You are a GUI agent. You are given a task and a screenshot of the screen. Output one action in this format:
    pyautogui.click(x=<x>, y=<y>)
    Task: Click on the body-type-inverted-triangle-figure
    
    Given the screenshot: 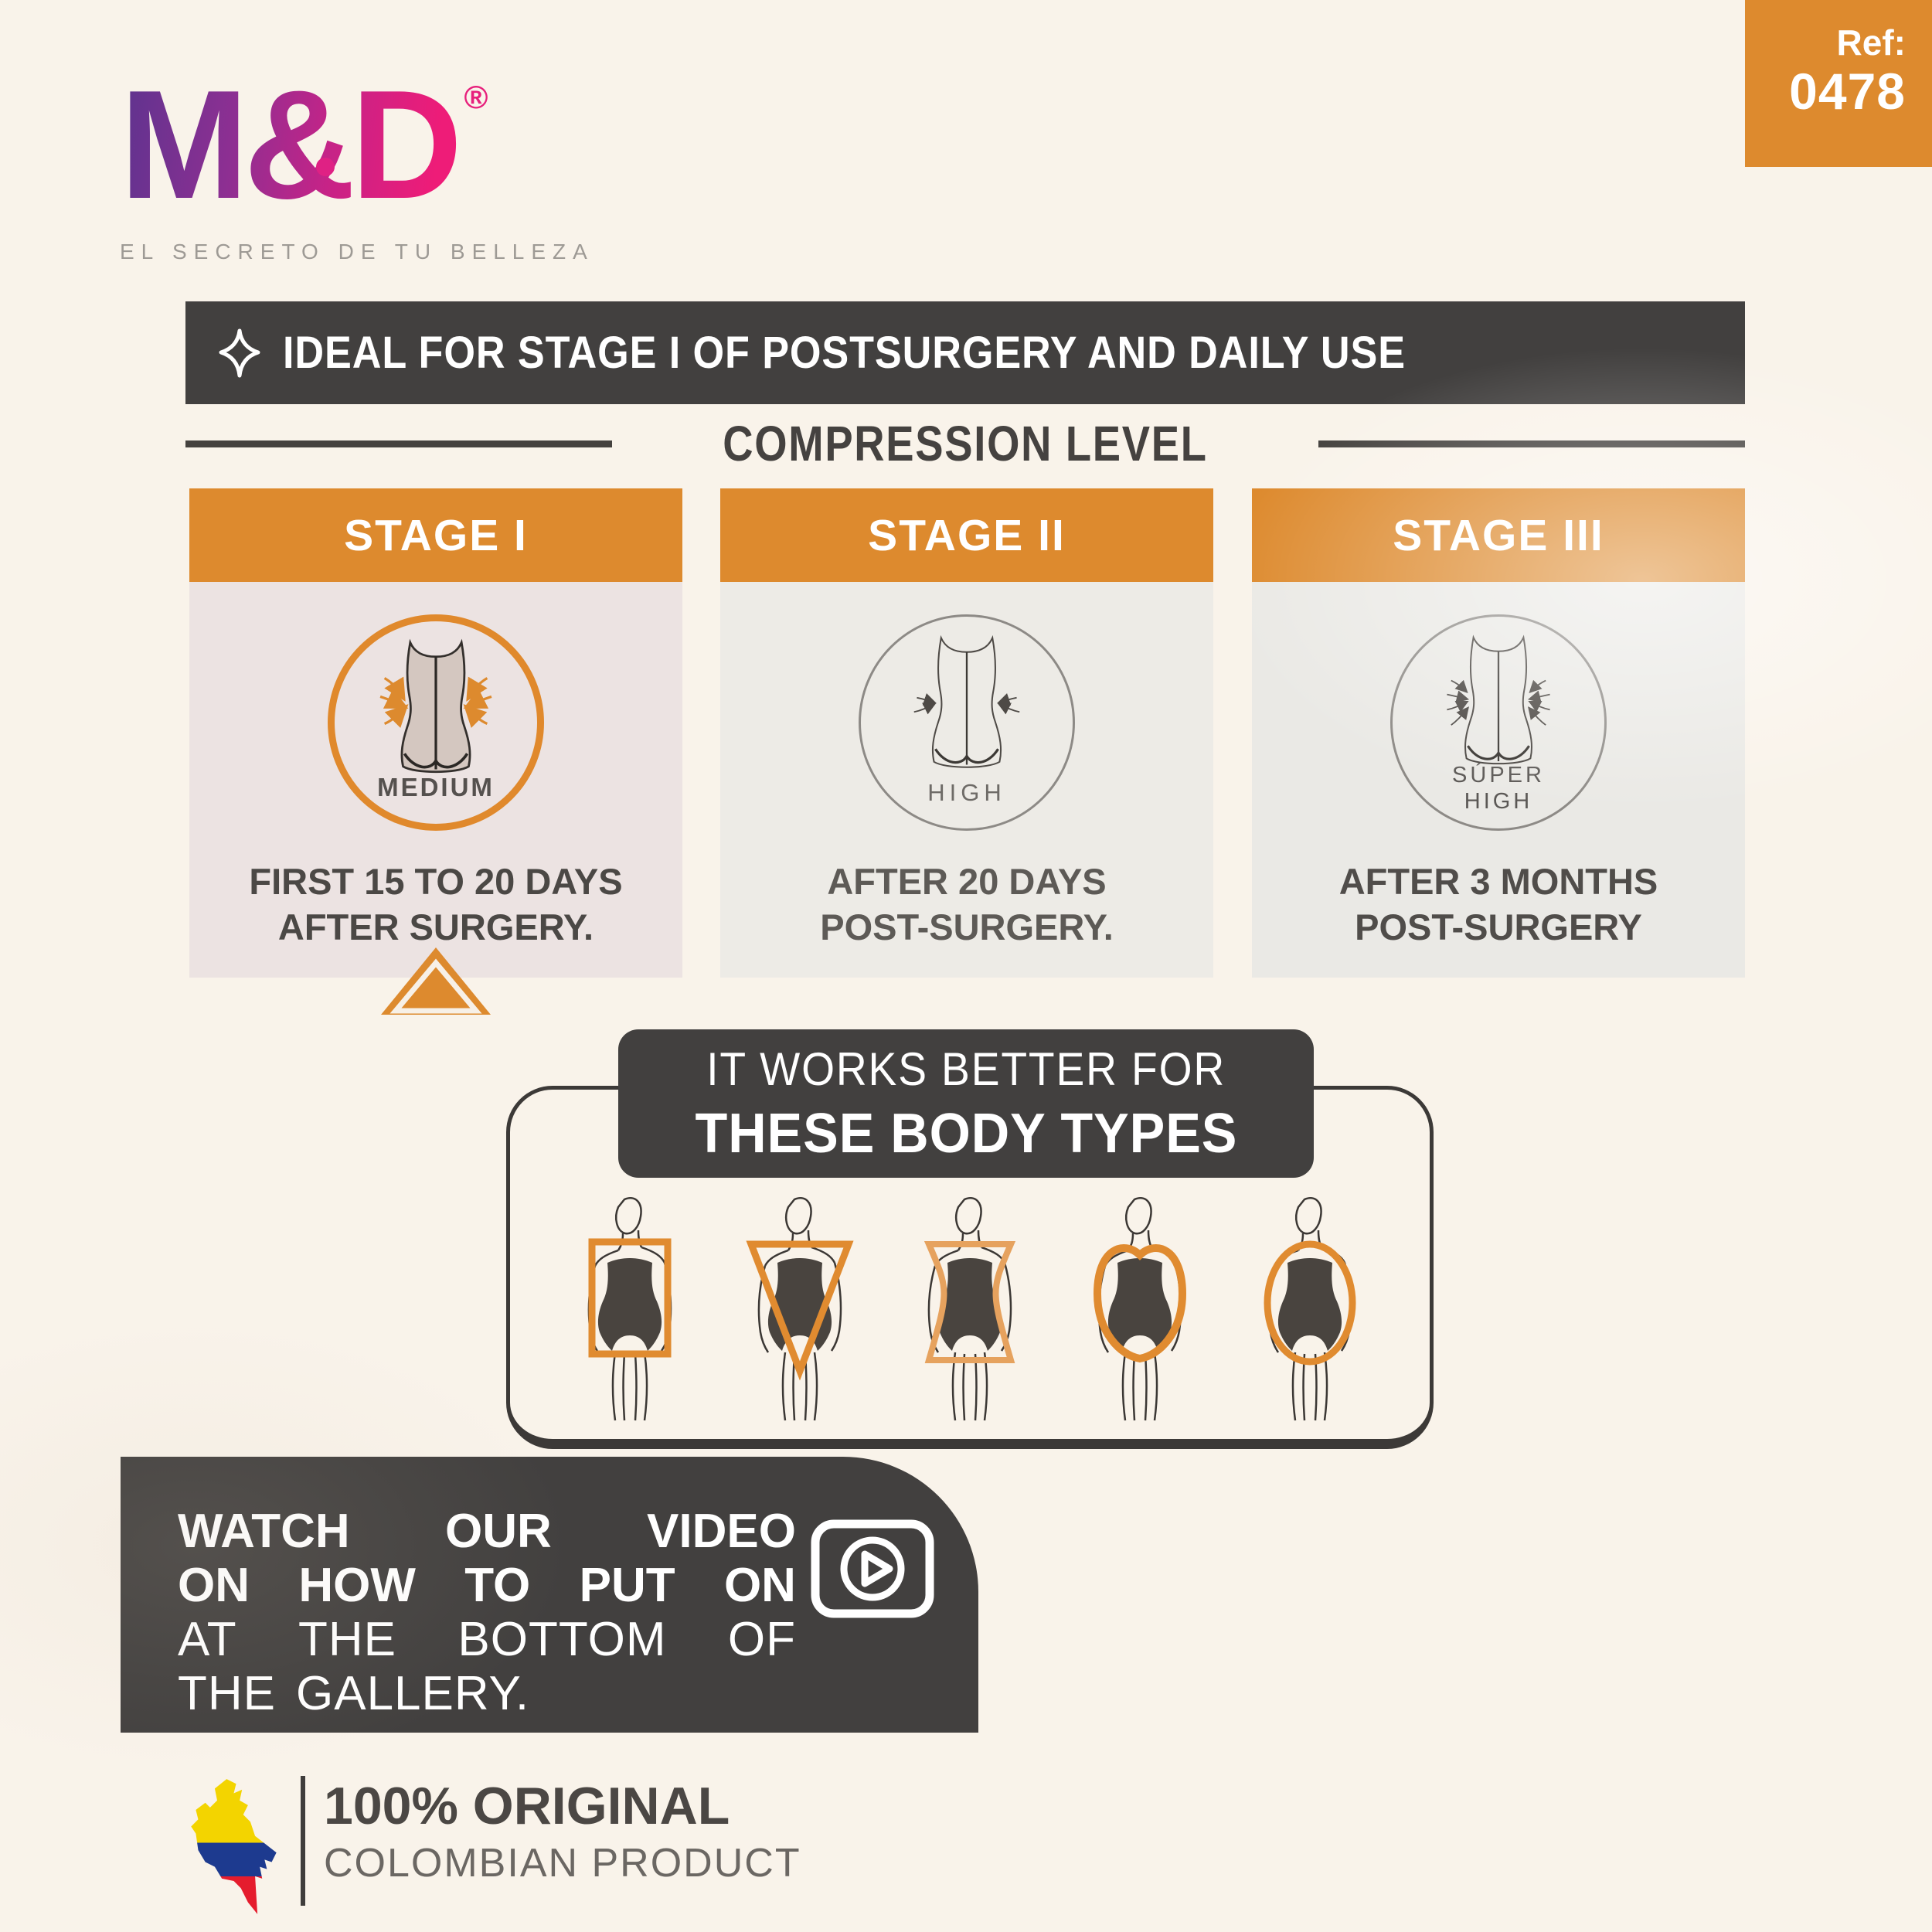 What is the action you would take?
    pyautogui.click(x=800, y=1309)
    